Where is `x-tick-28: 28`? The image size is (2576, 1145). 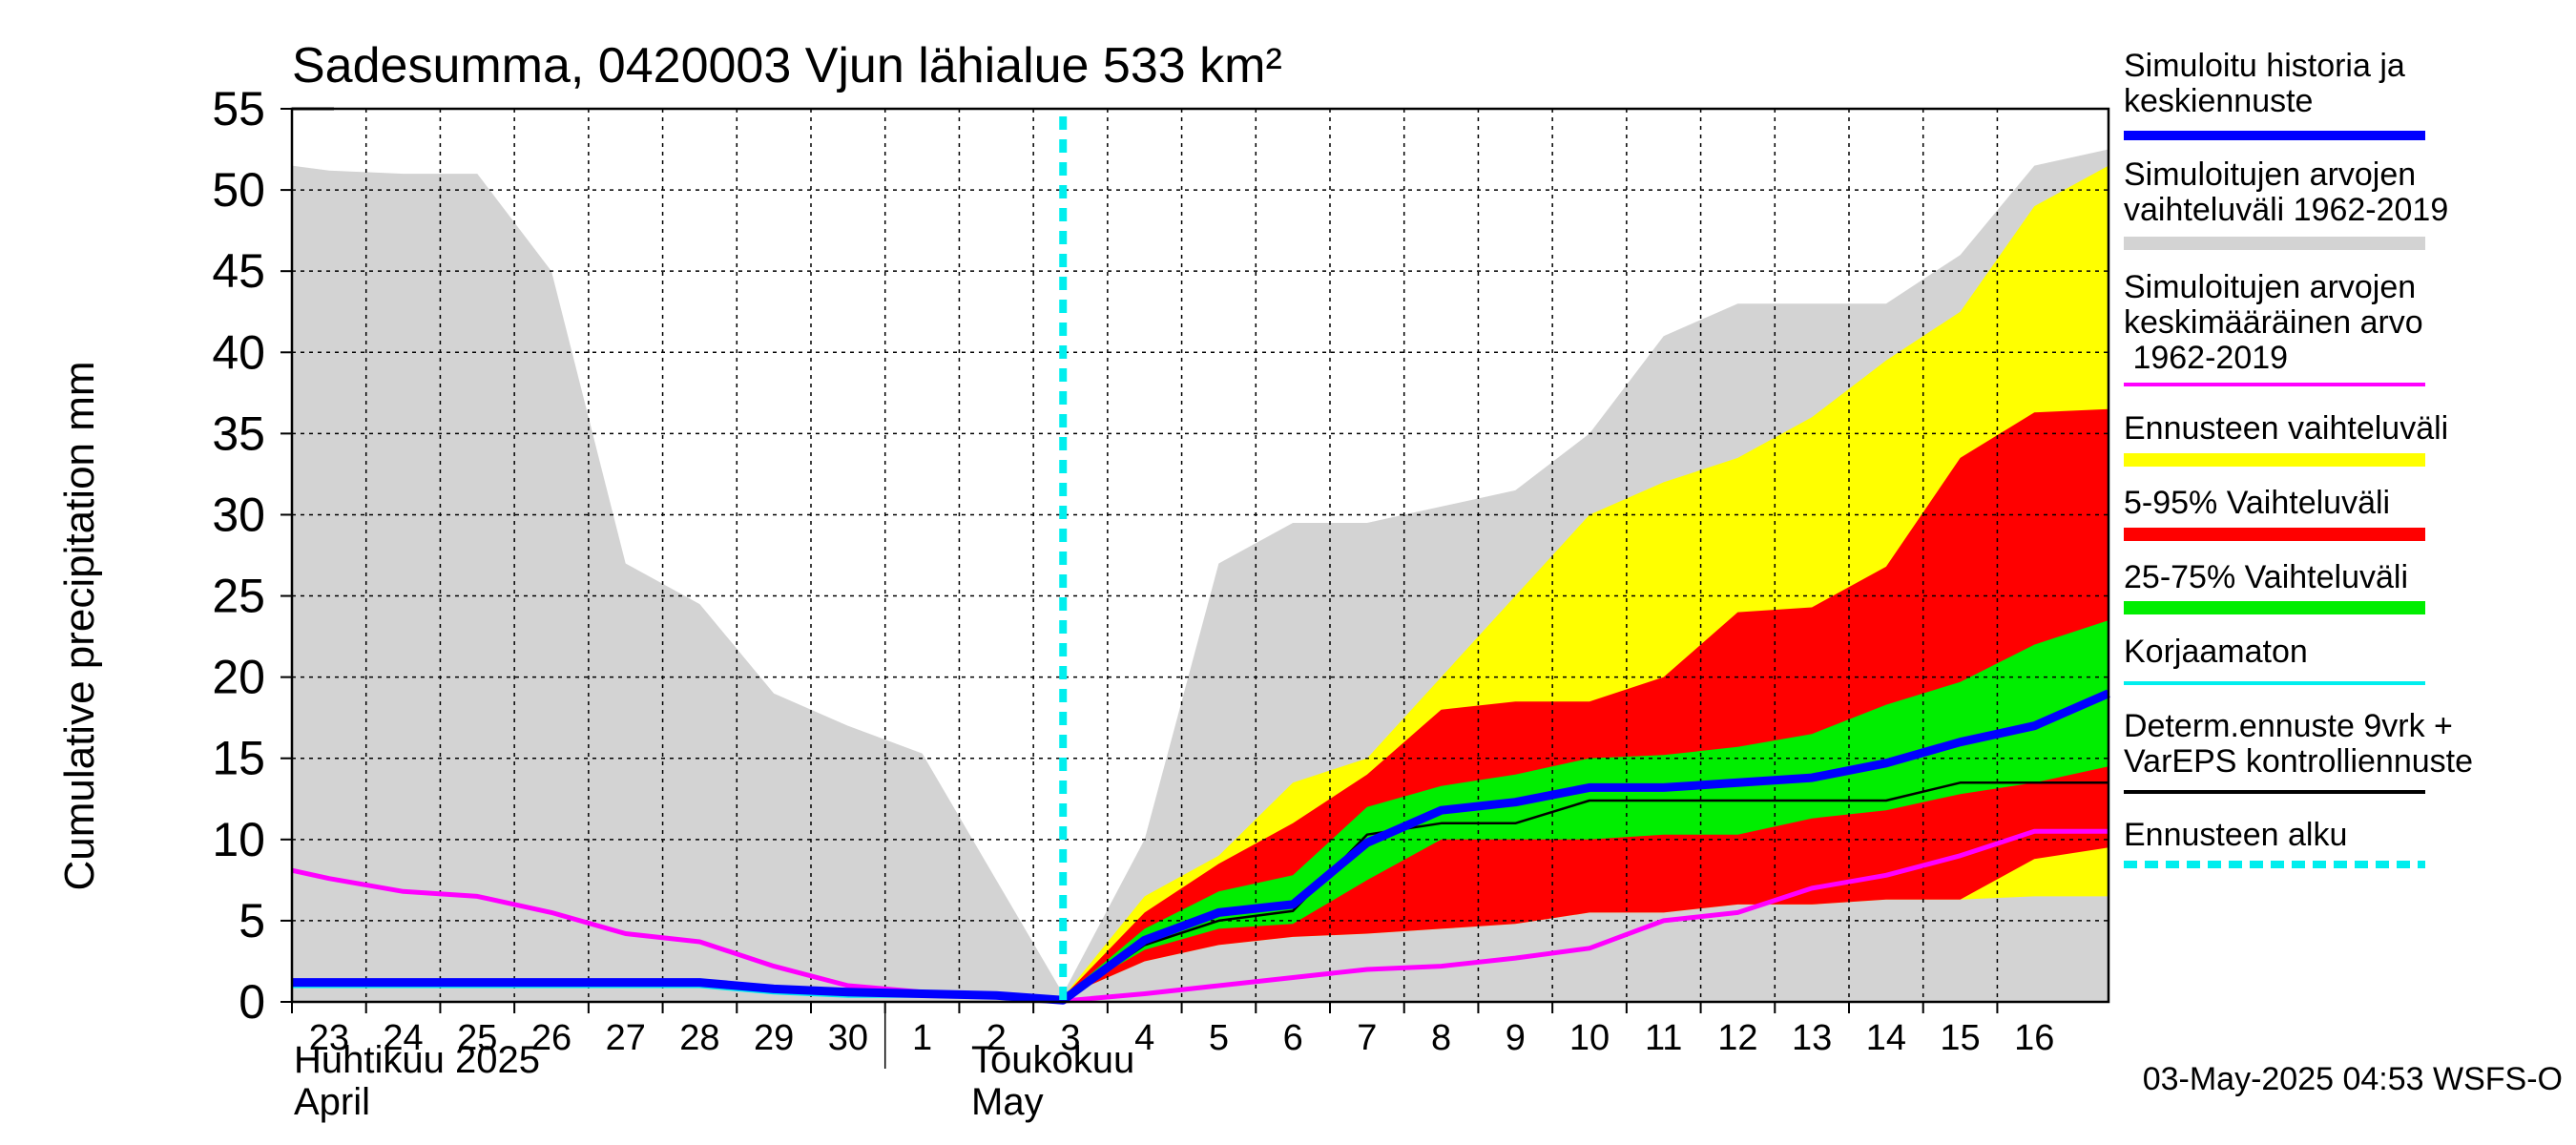
x-tick-28: 28 is located at coordinates (699, 1038).